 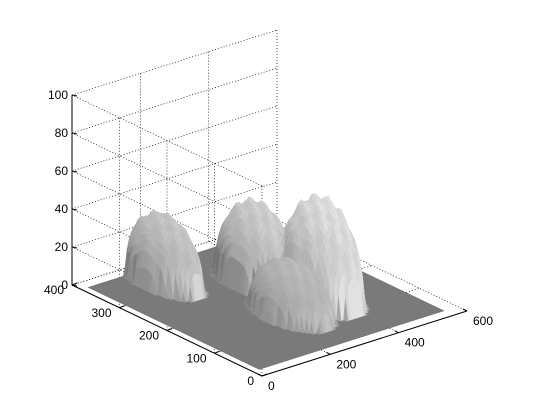 What do you see at coordinates (483, 321) in the screenshot?
I see `x-tick-label: 600` at bounding box center [483, 321].